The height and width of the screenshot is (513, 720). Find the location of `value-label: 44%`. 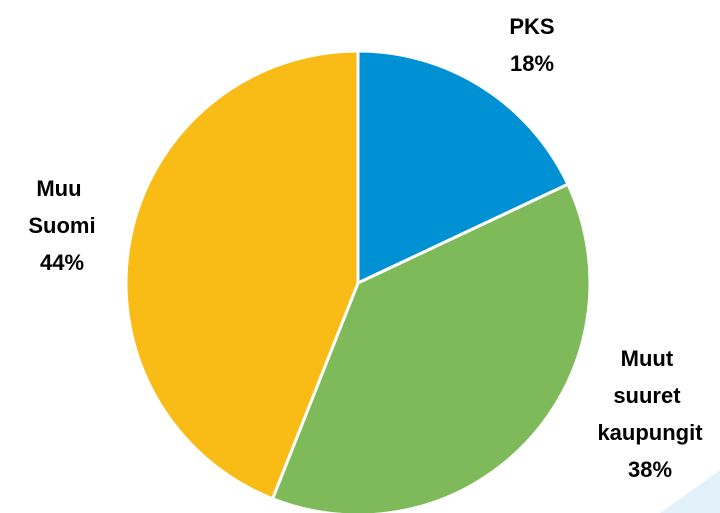

value-label: 44% is located at coordinates (62, 262).